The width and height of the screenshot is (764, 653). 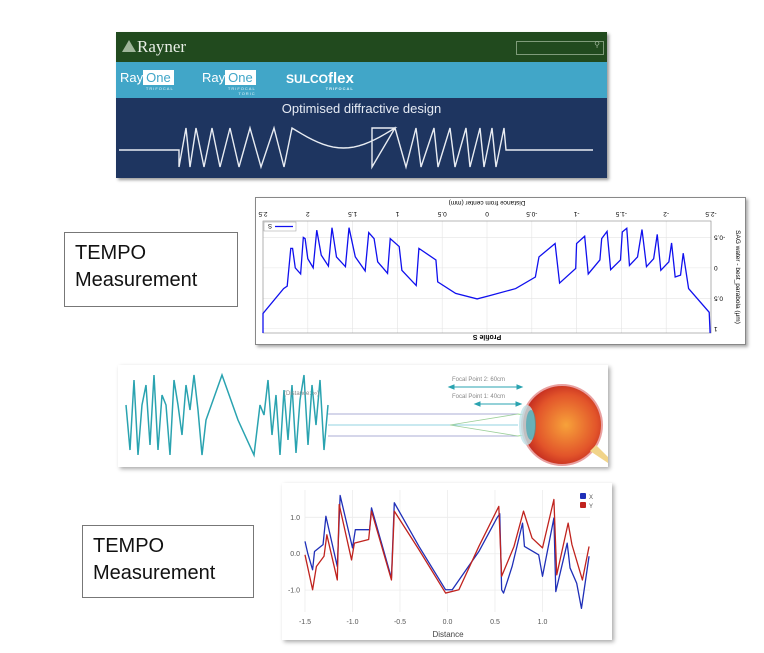 What do you see at coordinates (270, 225) in the screenshot?
I see `legend-label-s: S` at bounding box center [270, 225].